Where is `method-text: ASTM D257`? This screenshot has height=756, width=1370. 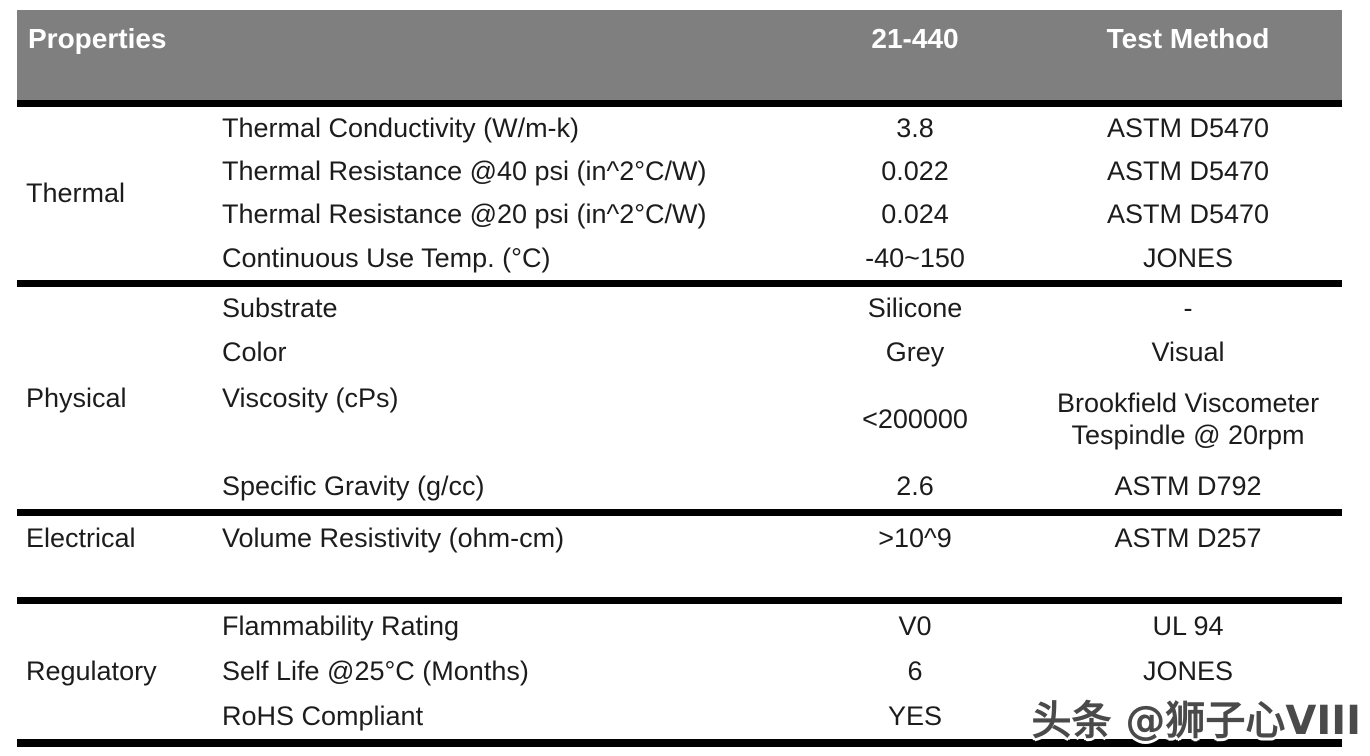
method-text: ASTM D257 is located at coordinates (1188, 538).